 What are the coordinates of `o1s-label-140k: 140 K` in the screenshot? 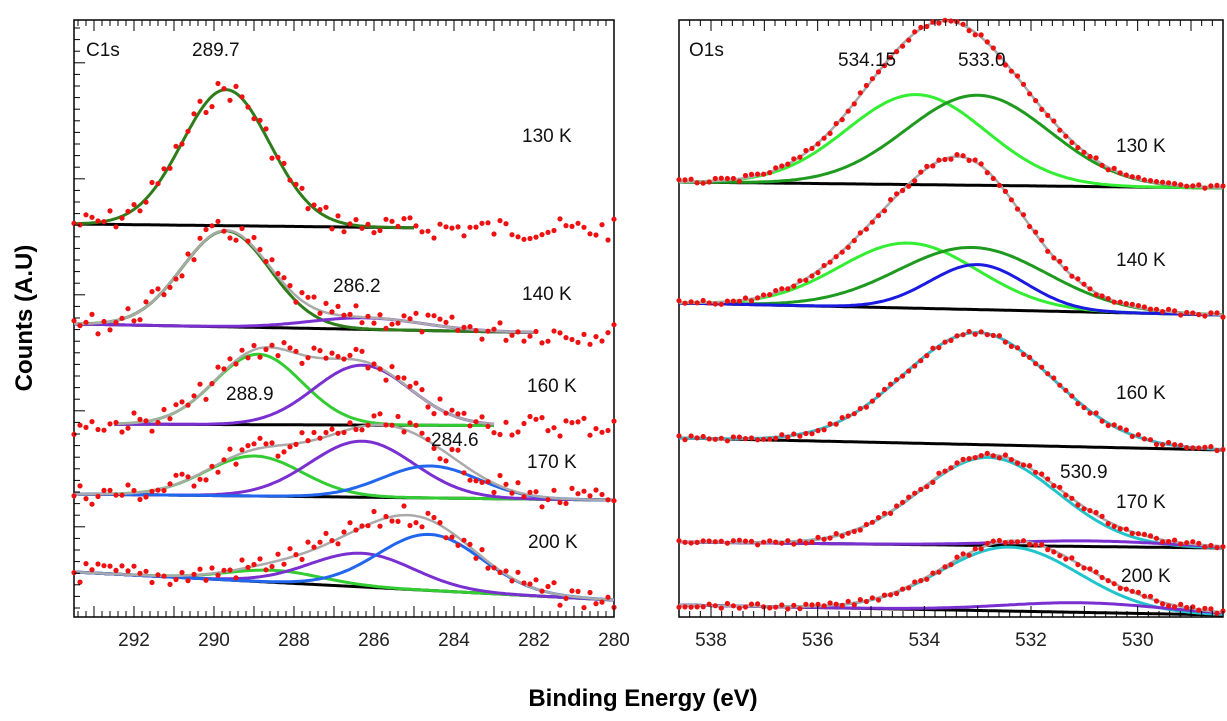 It's located at (1141, 260).